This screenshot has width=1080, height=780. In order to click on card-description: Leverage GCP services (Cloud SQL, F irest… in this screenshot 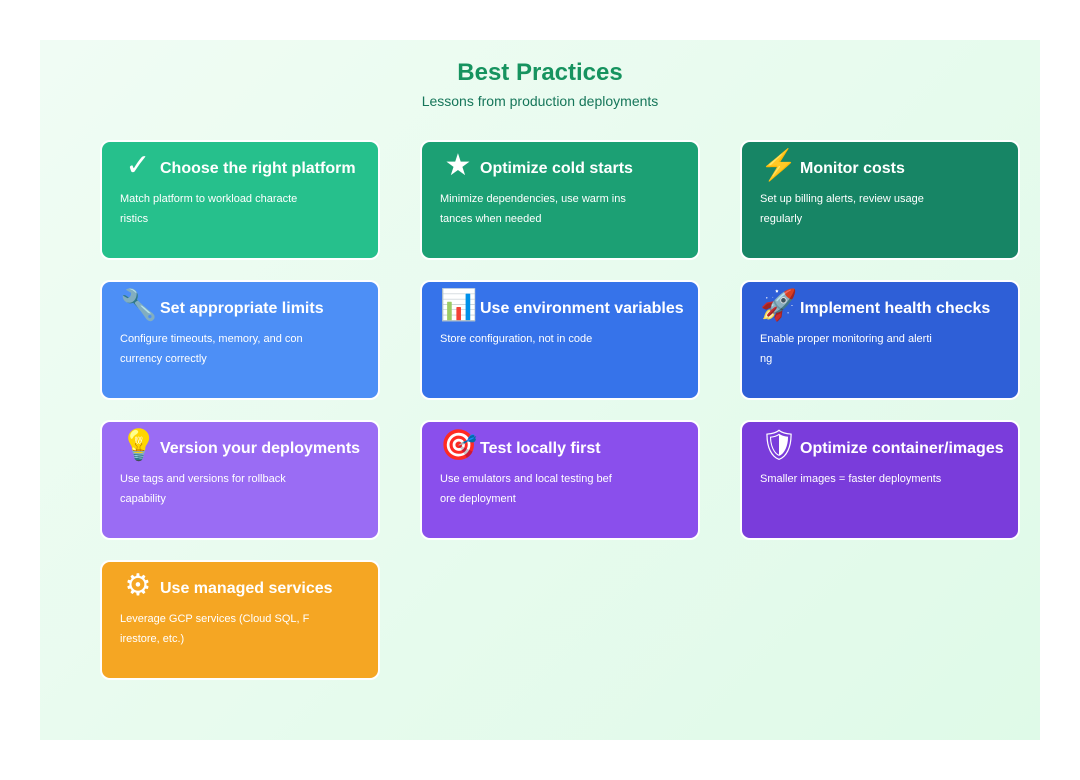, I will do `click(214, 629)`.